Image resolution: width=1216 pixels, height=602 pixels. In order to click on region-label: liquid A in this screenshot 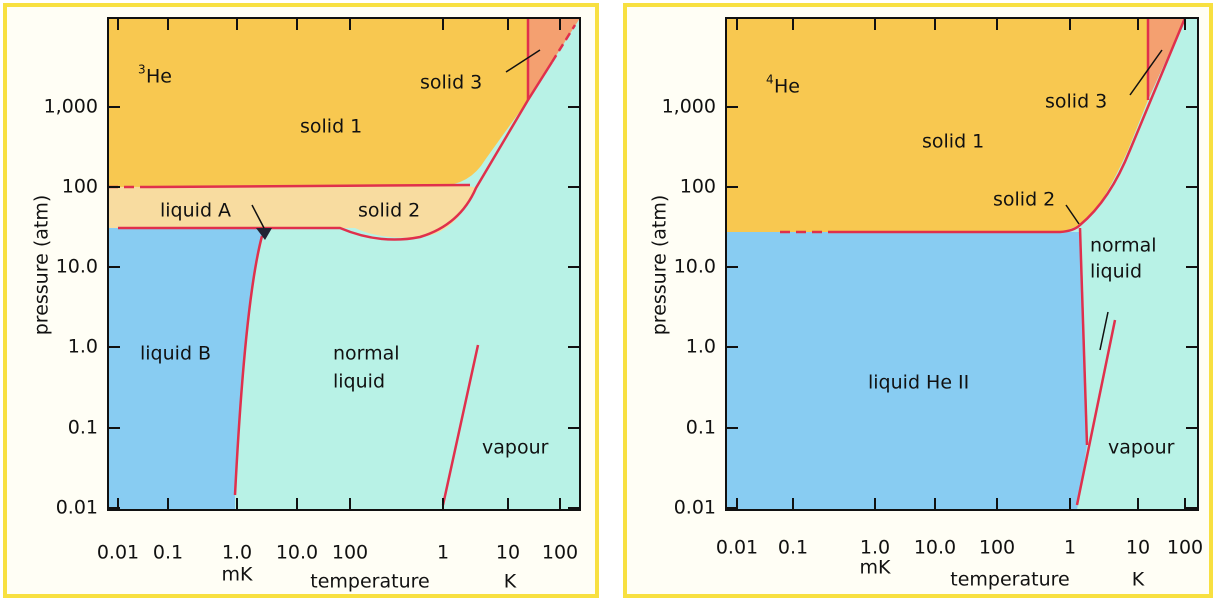, I will do `click(195, 211)`.